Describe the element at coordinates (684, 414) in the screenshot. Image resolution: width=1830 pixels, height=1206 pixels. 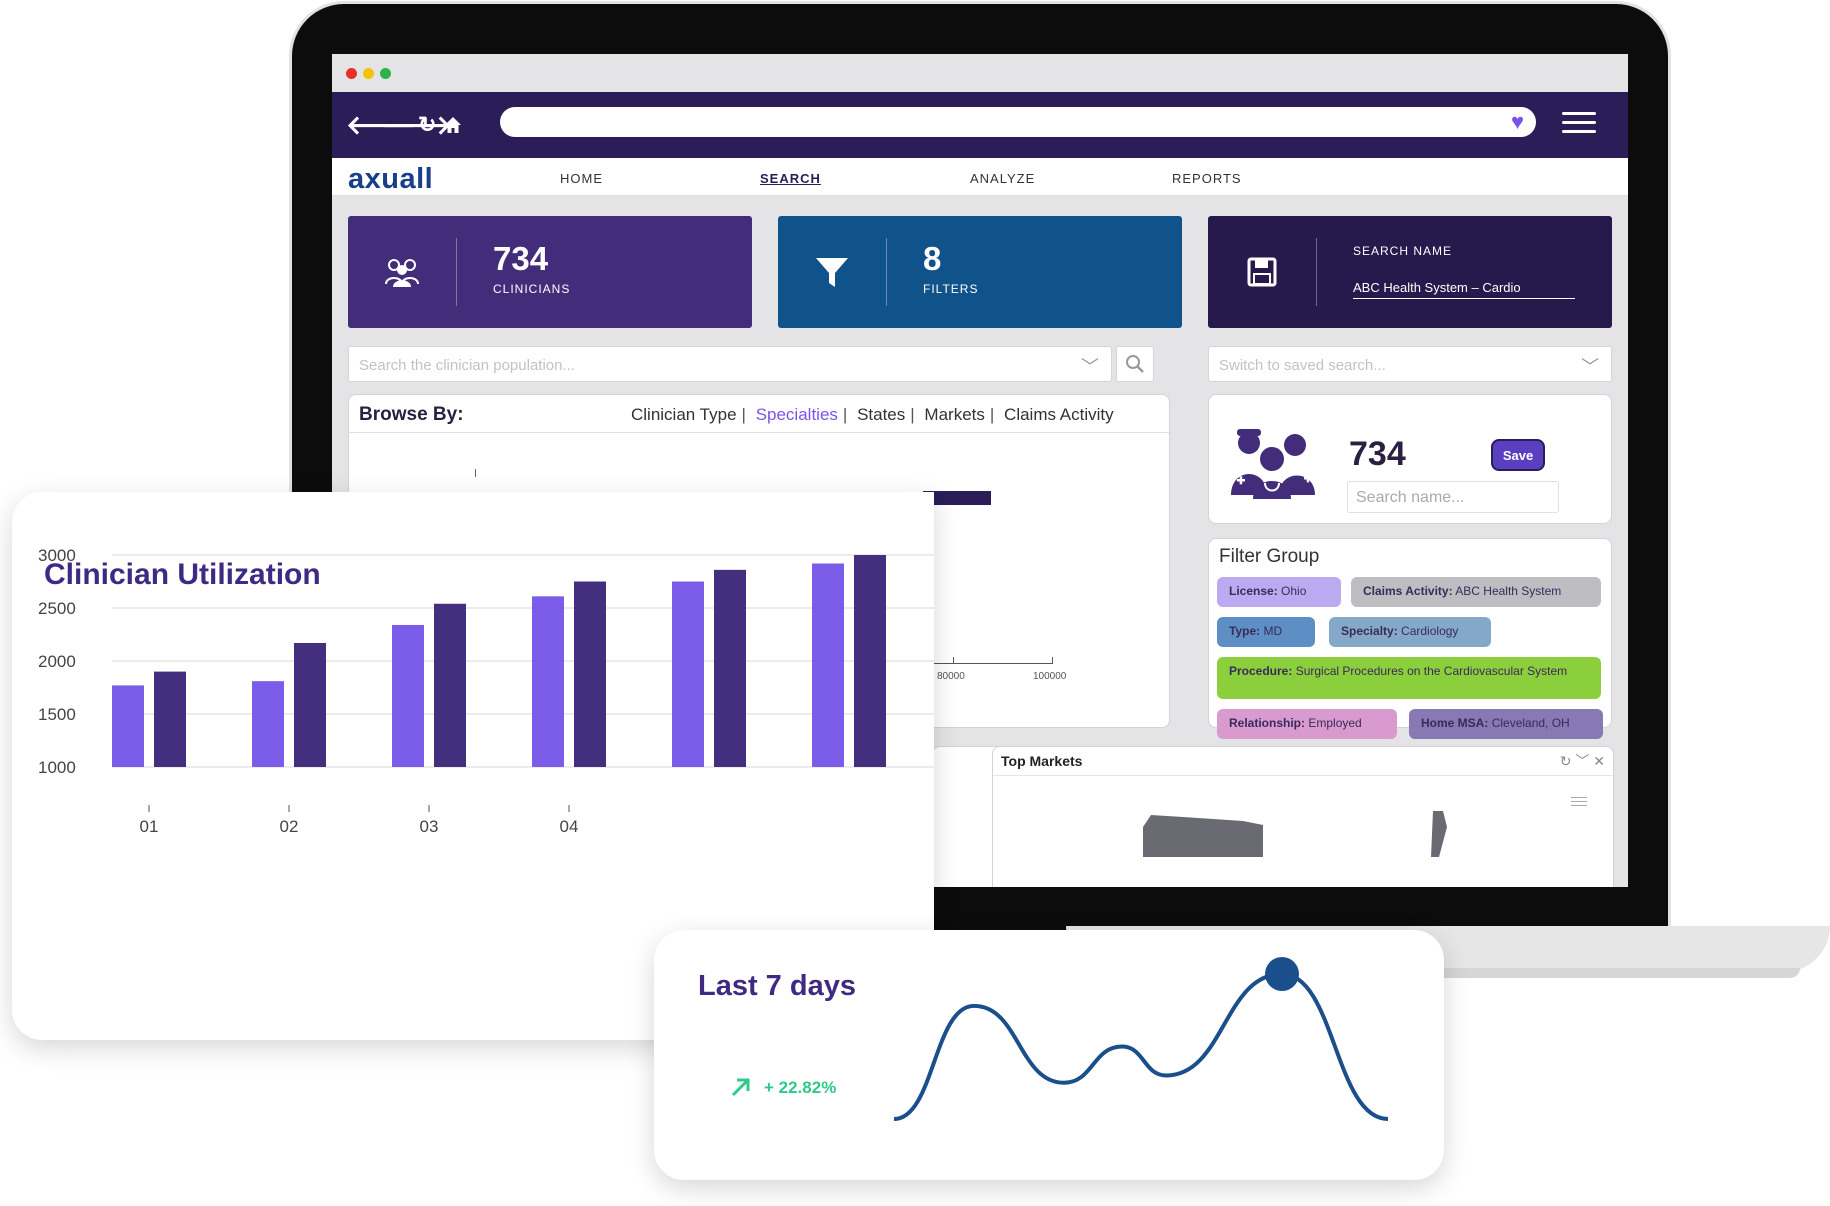
I see `tab-clinician-type: Clinician Type` at that location.